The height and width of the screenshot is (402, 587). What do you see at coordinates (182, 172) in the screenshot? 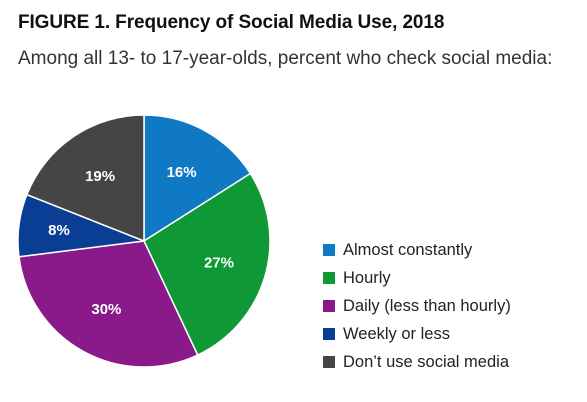
I see `pie-label-almost-constantly: 16%` at bounding box center [182, 172].